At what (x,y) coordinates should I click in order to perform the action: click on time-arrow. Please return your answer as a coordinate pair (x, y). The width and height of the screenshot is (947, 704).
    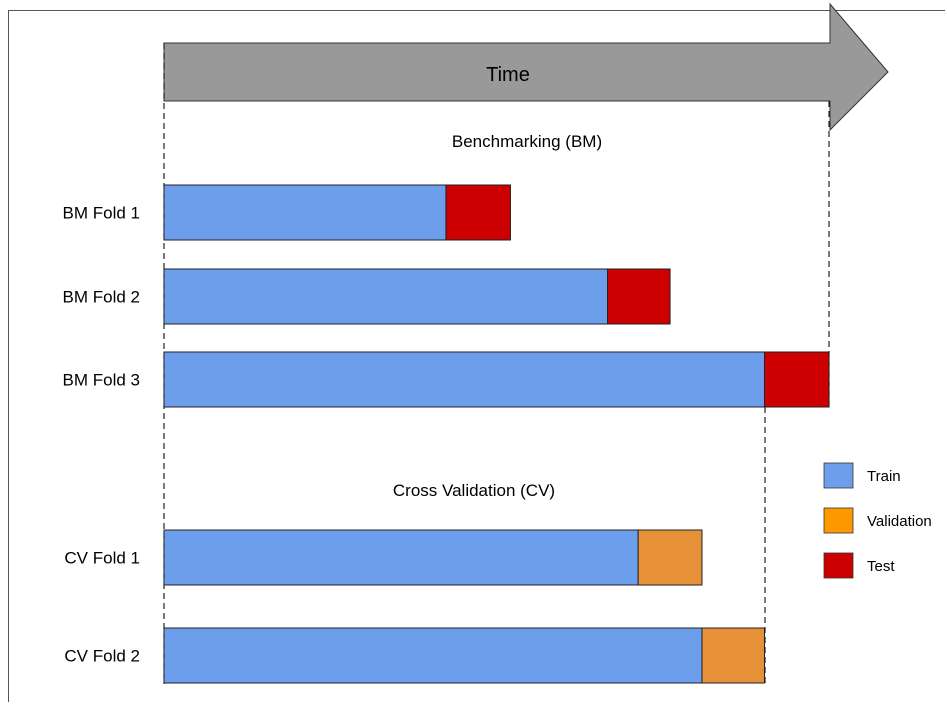
    Looking at the image, I should click on (526, 67).